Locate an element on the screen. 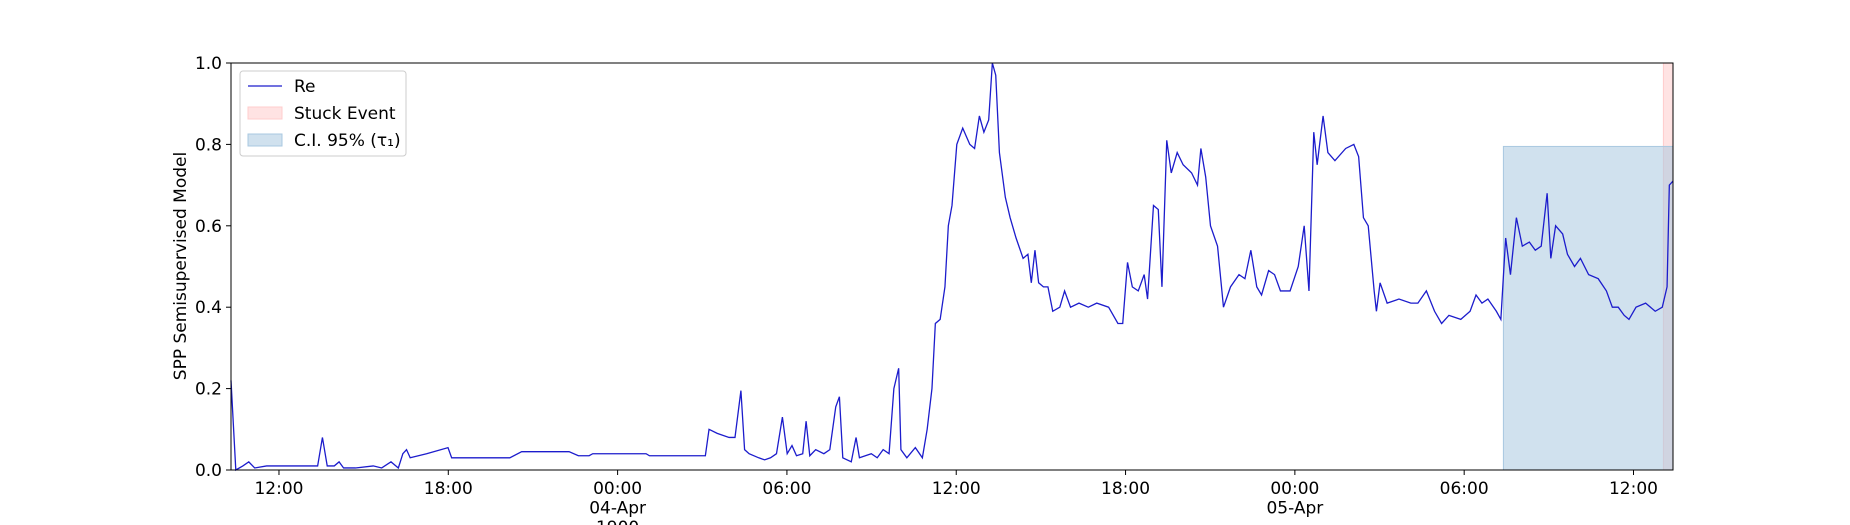 The height and width of the screenshot is (525, 1850). legend: Re Stuck Event C.I. 95% (τ₁) is located at coordinates (323, 113).